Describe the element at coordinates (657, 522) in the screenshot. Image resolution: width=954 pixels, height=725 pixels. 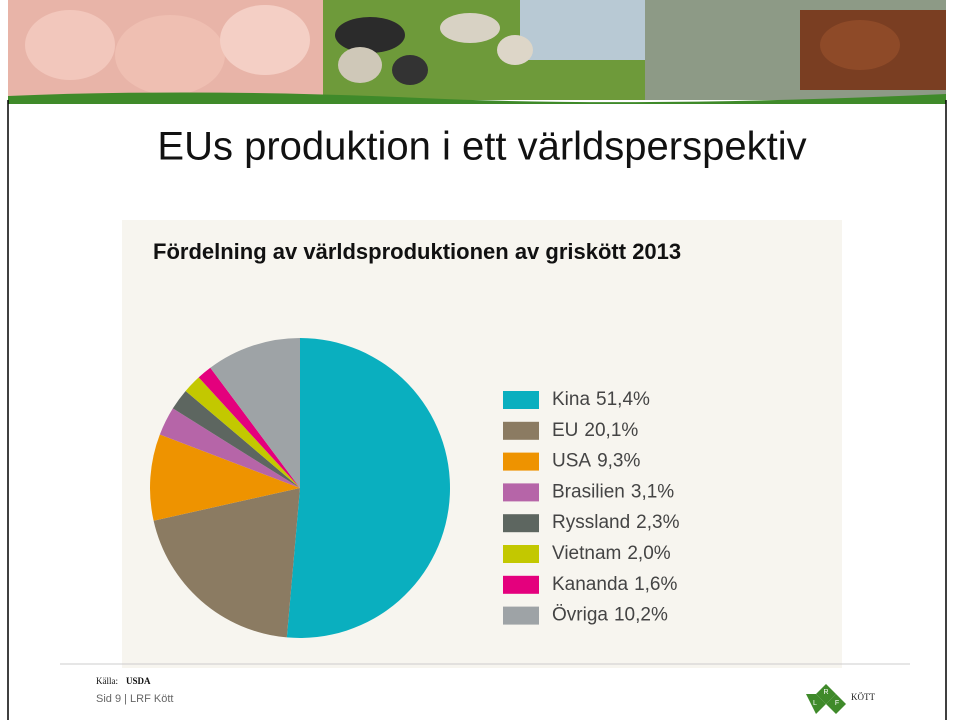
I see `legend-value: 2,3%` at that location.